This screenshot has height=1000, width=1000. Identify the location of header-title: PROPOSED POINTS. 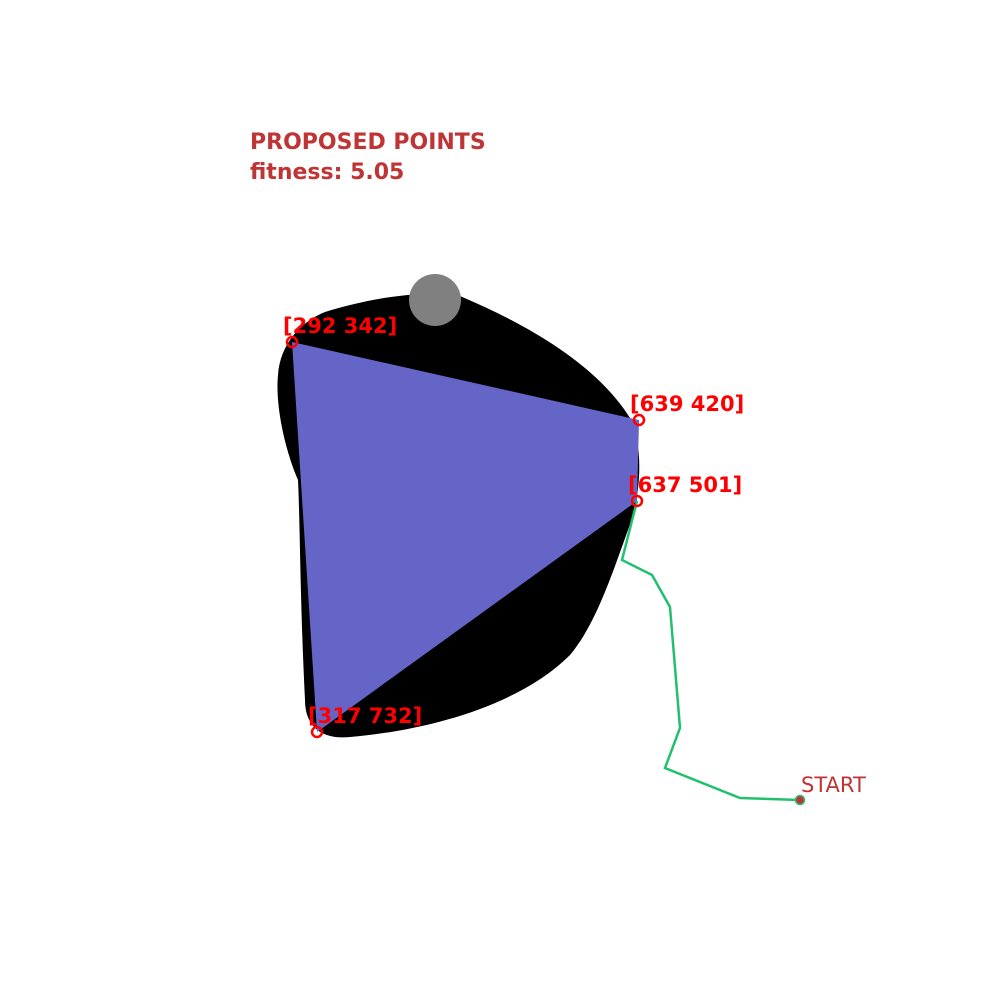
(368, 142).